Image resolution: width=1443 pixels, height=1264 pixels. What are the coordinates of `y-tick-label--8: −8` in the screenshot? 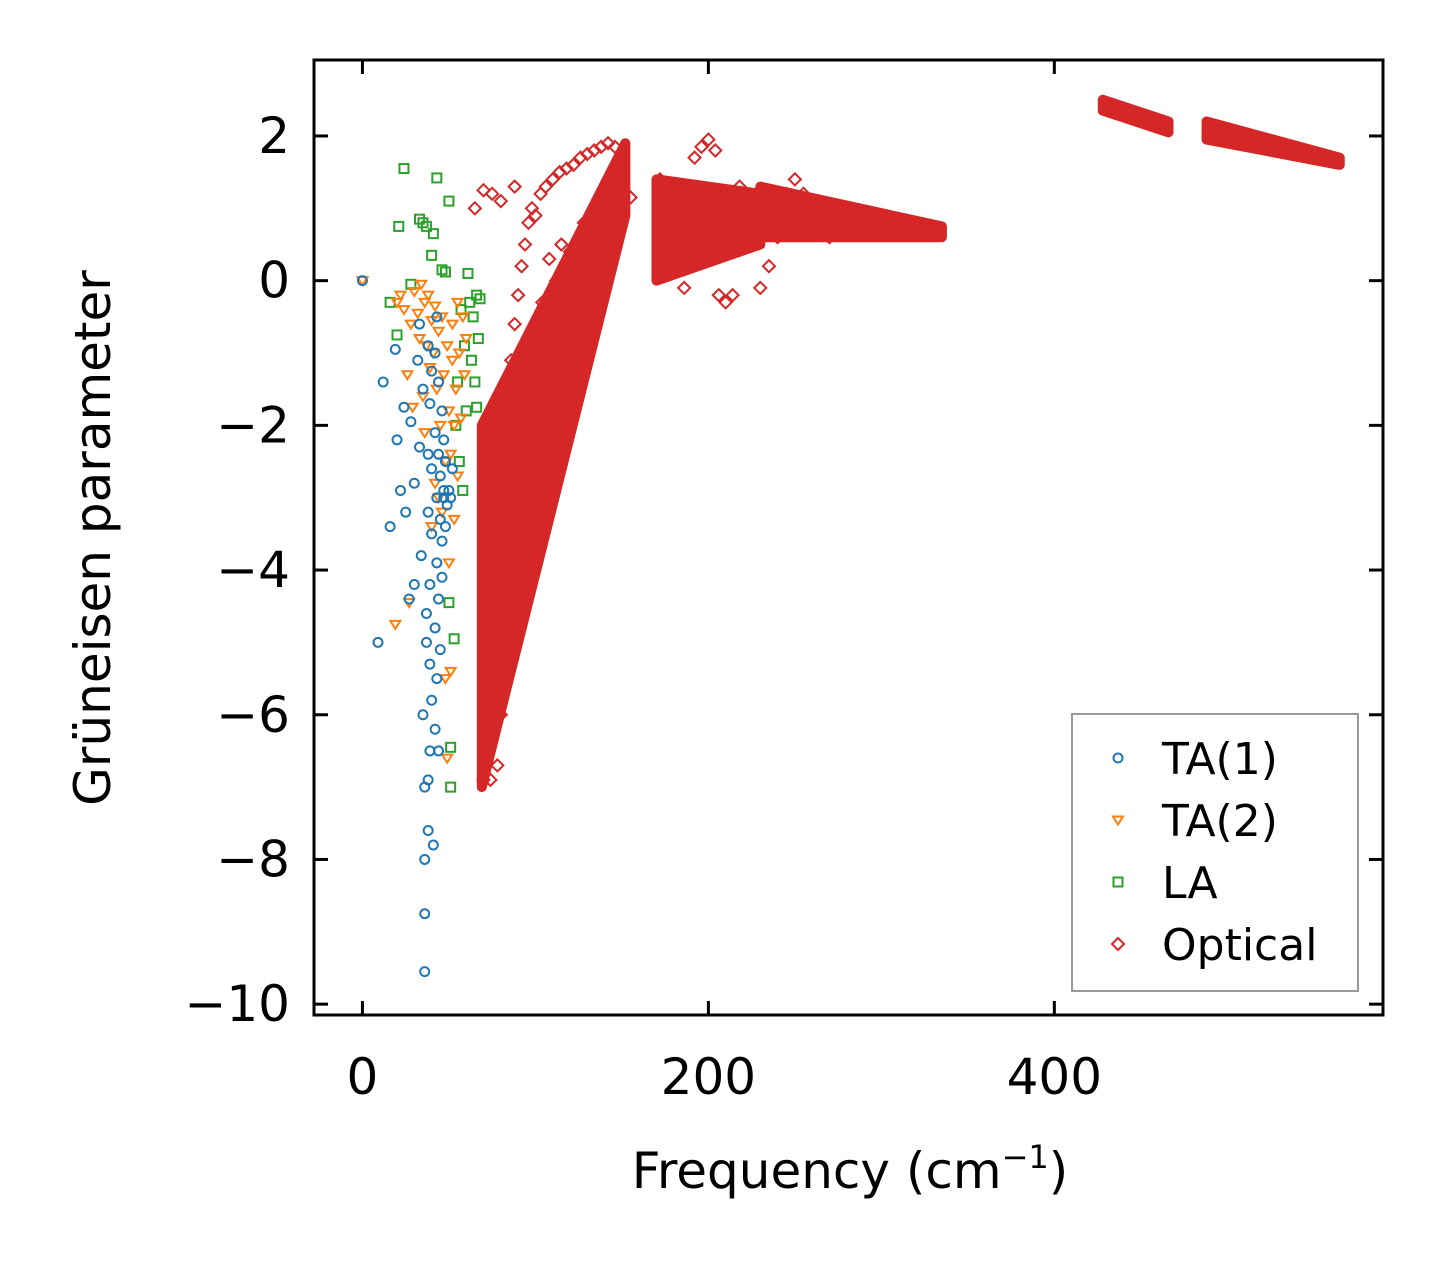 It's located at (253, 859).